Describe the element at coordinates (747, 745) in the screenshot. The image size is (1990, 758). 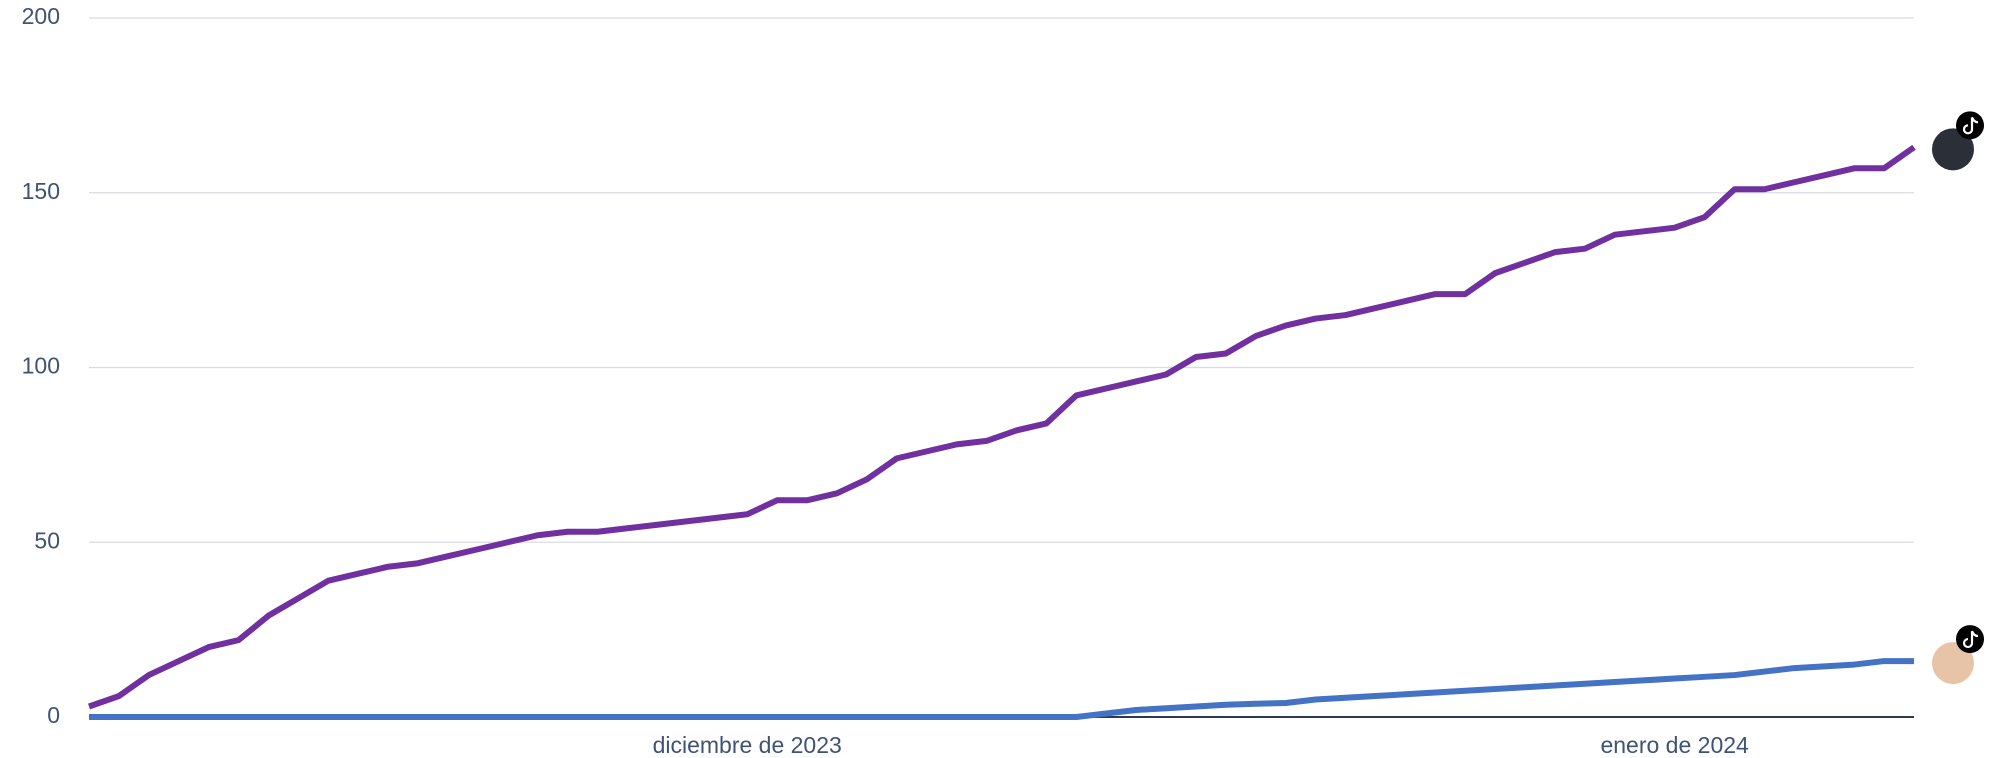
I see `x-tick-label: diciembre de 2023` at that location.